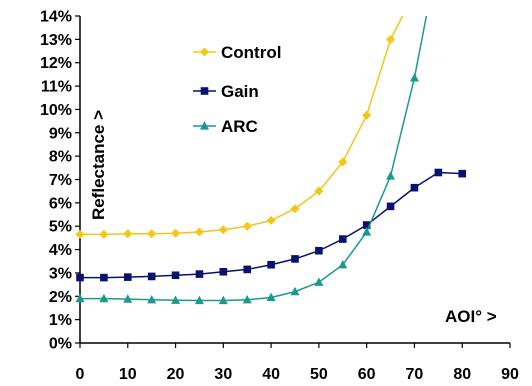  Describe the element at coordinates (204, 91) in the screenshot. I see `legend-marker-gain` at that location.